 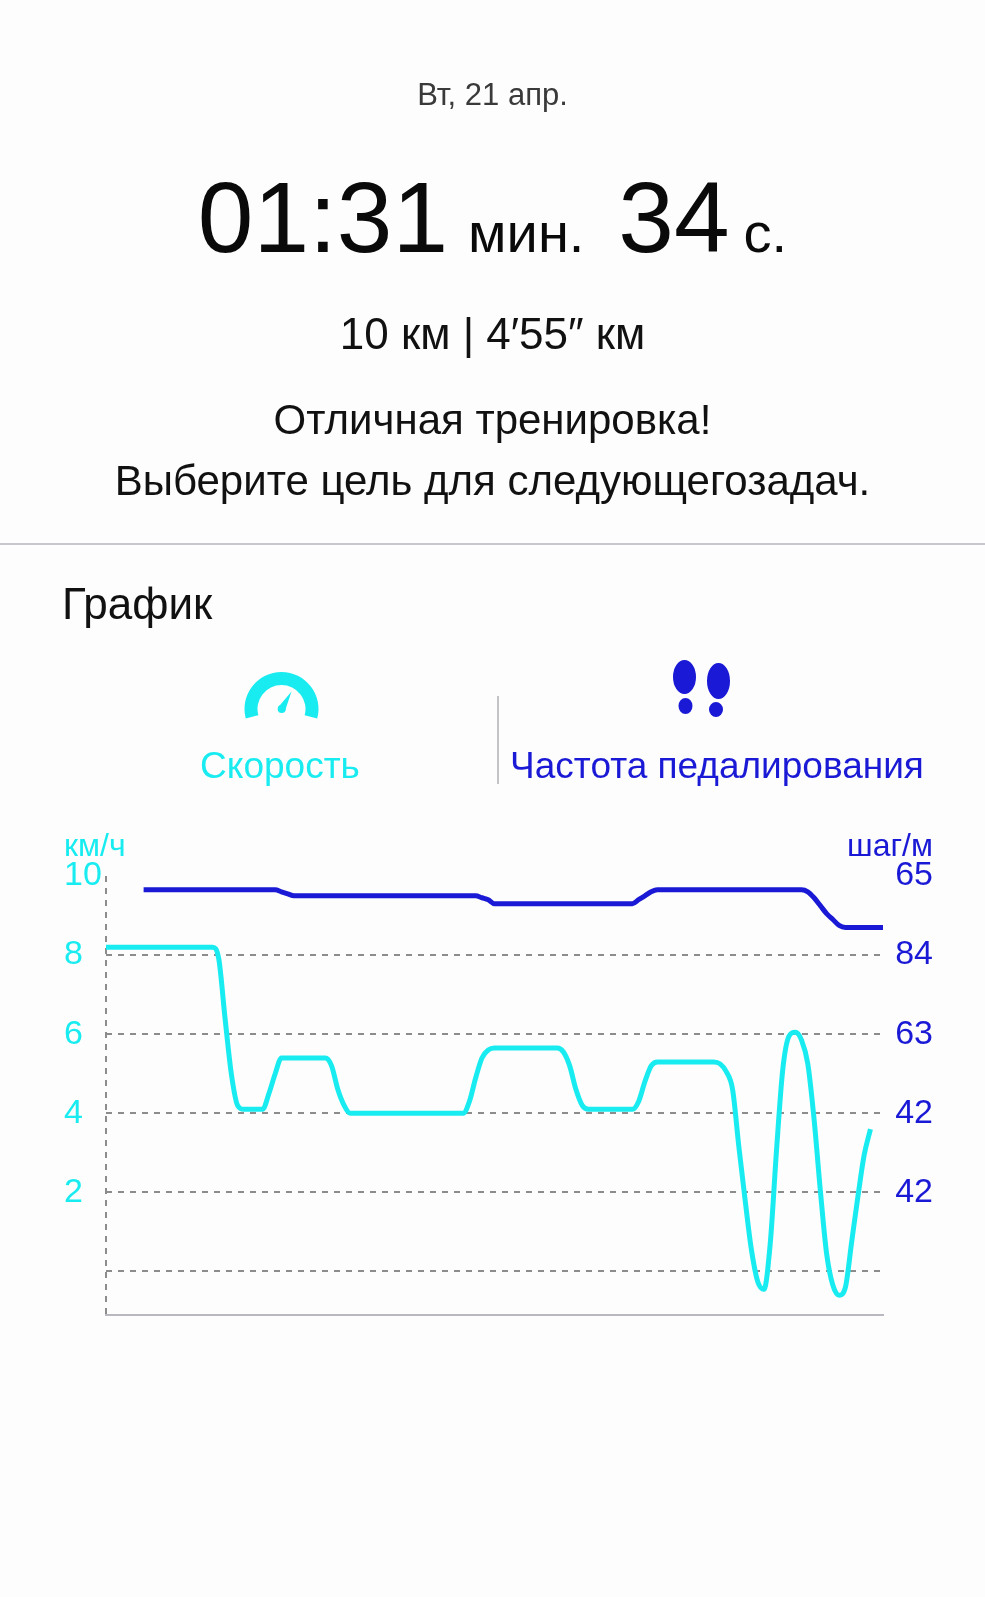 I want to click on y-tick-label: 4, so click(x=73, y=1110).